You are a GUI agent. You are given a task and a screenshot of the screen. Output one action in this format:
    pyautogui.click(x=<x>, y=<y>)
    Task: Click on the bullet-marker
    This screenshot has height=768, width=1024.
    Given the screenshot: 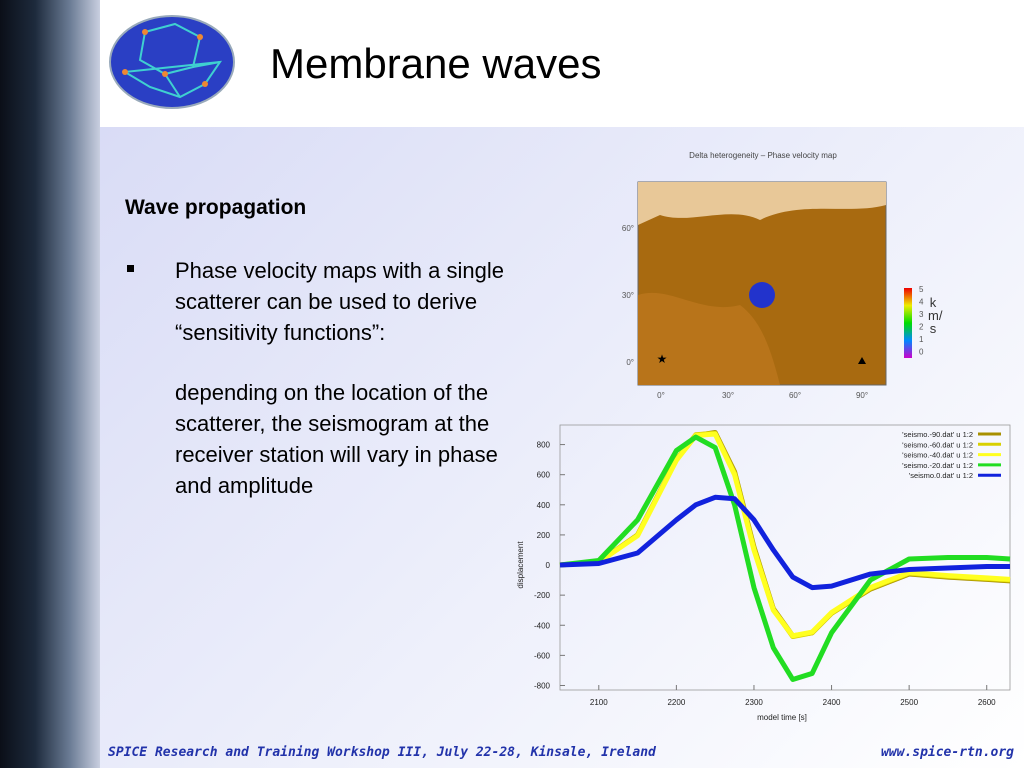 What is the action you would take?
    pyautogui.click(x=130, y=268)
    